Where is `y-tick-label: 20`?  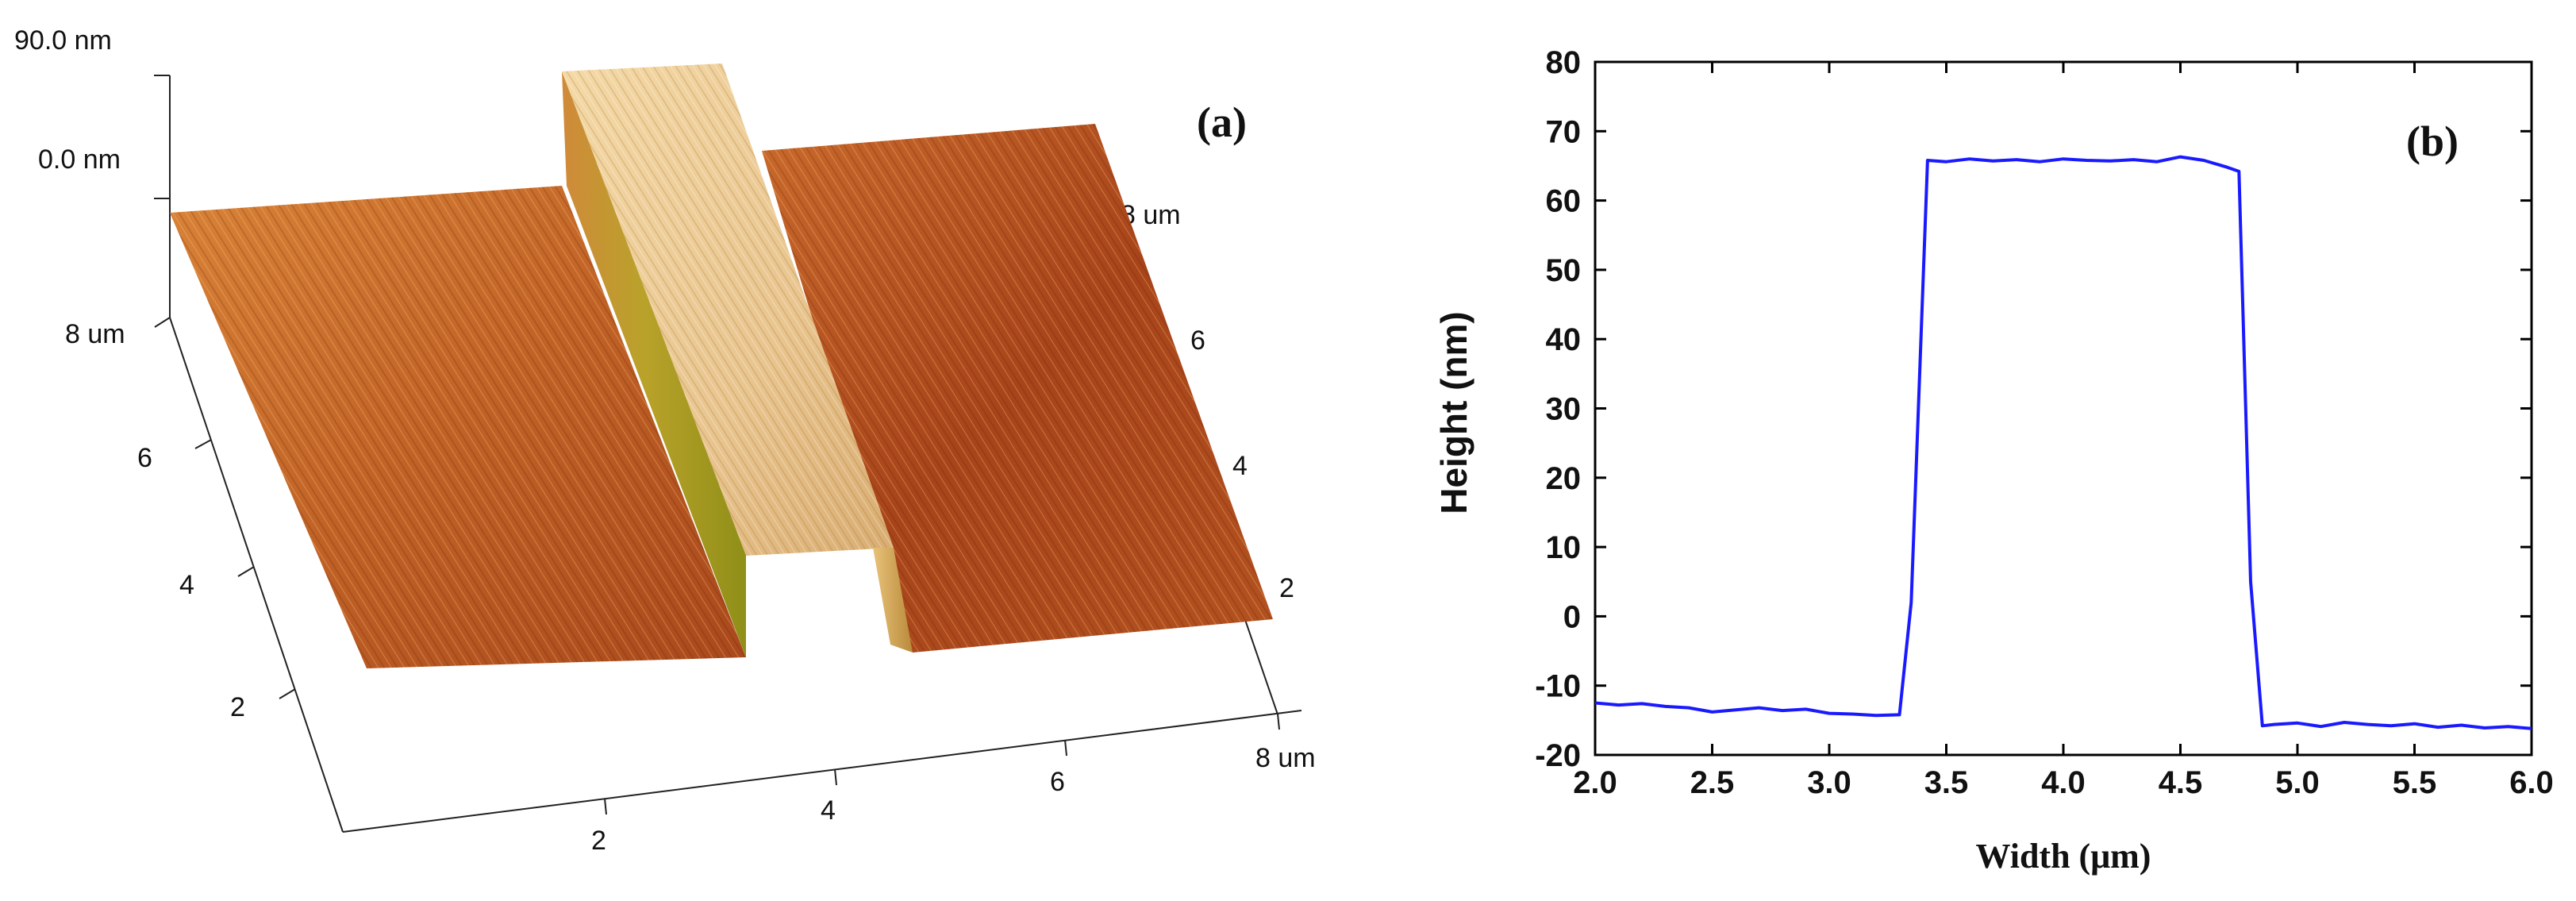
y-tick-label: 20 is located at coordinates (1564, 478).